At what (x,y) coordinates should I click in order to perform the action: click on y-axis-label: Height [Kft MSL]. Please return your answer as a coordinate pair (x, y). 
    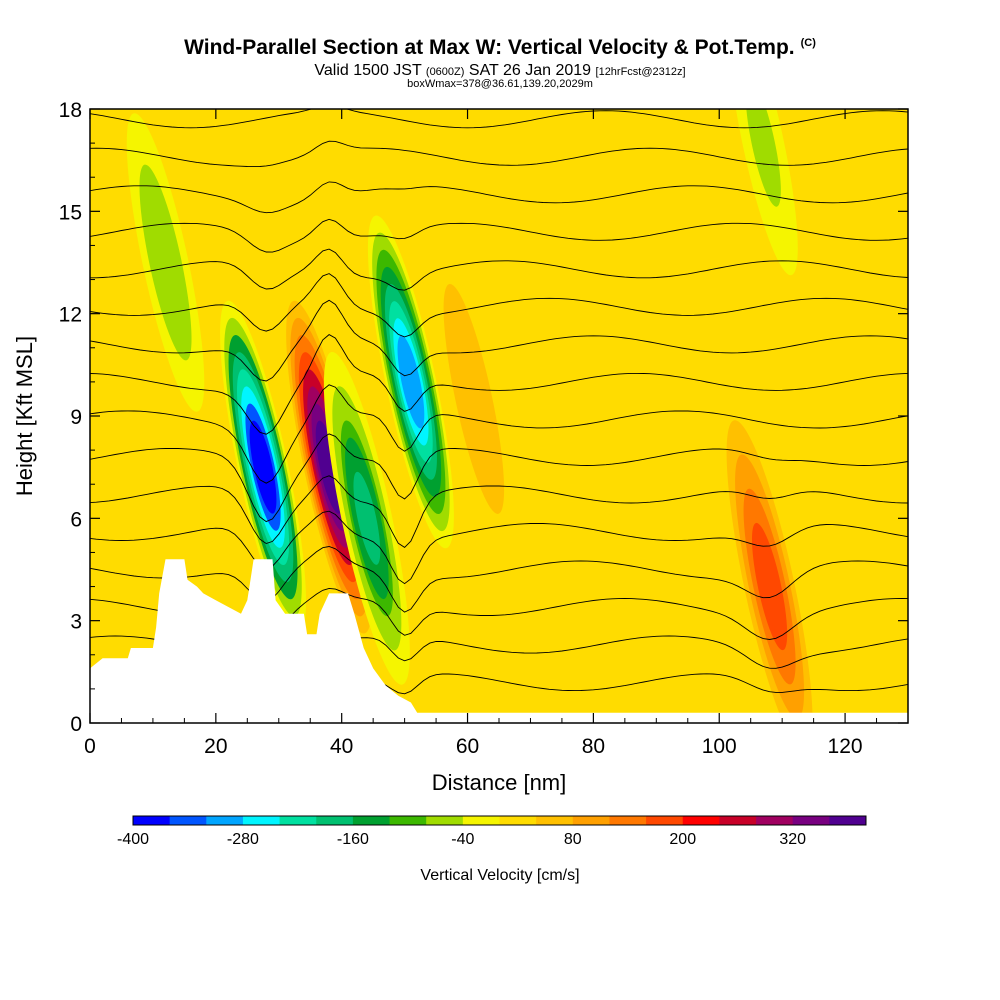
    Looking at the image, I should click on (24, 416).